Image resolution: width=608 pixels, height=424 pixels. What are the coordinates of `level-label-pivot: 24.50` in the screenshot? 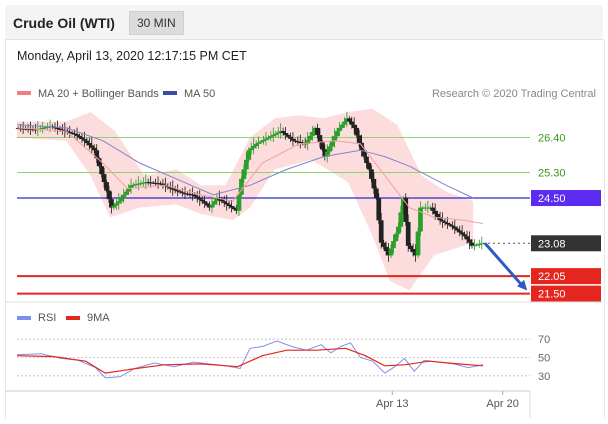 It's located at (552, 199).